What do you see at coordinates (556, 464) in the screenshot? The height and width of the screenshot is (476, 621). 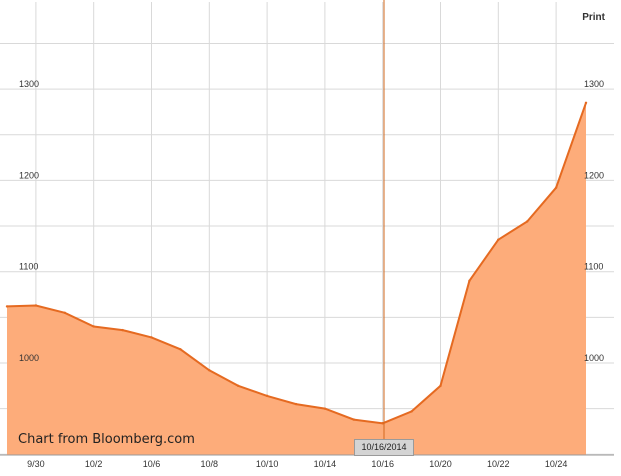 I see `x-tick-label: 10/24` at bounding box center [556, 464].